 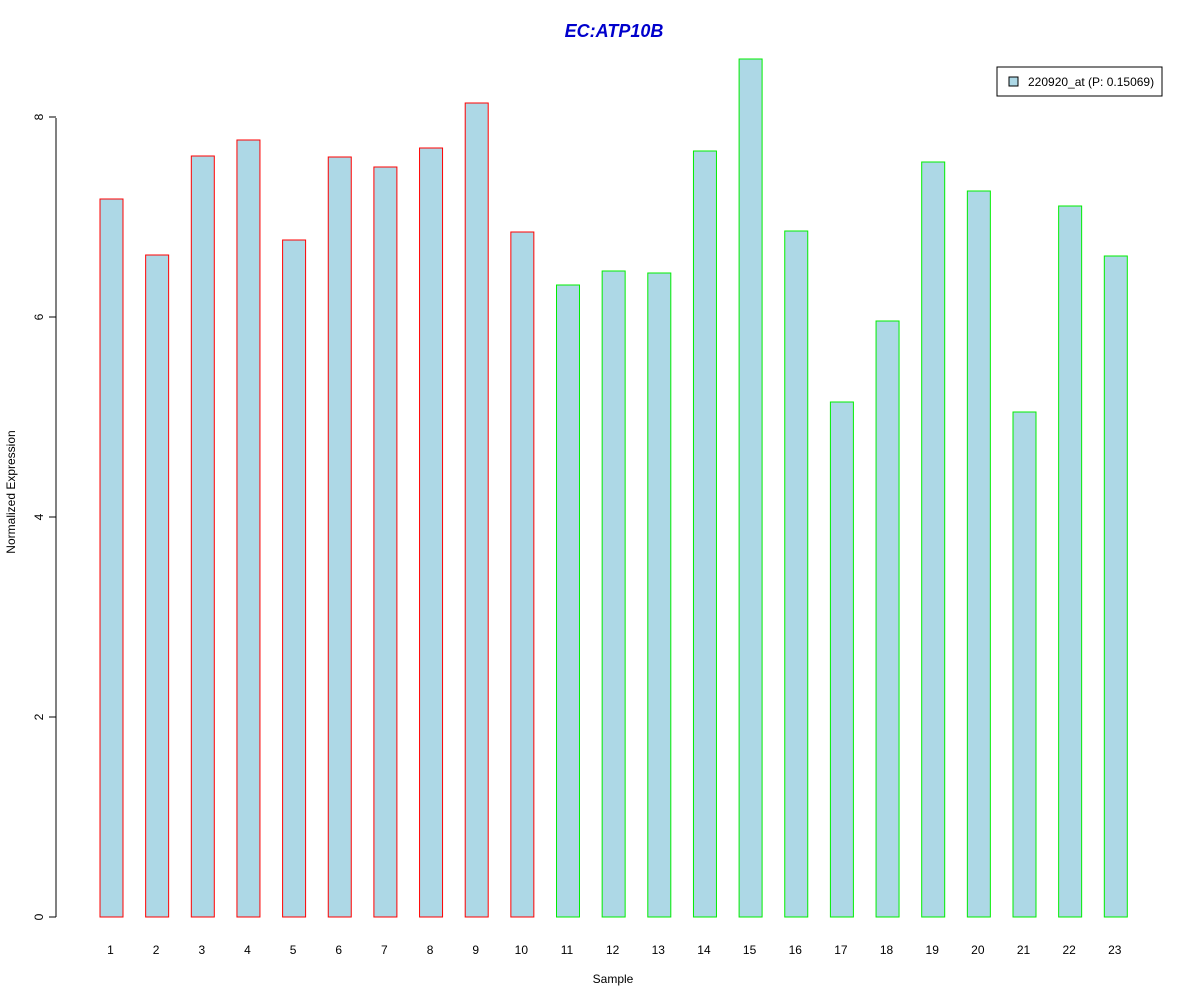 What do you see at coordinates (1069, 950) in the screenshot?
I see `x-tick-label: 22` at bounding box center [1069, 950].